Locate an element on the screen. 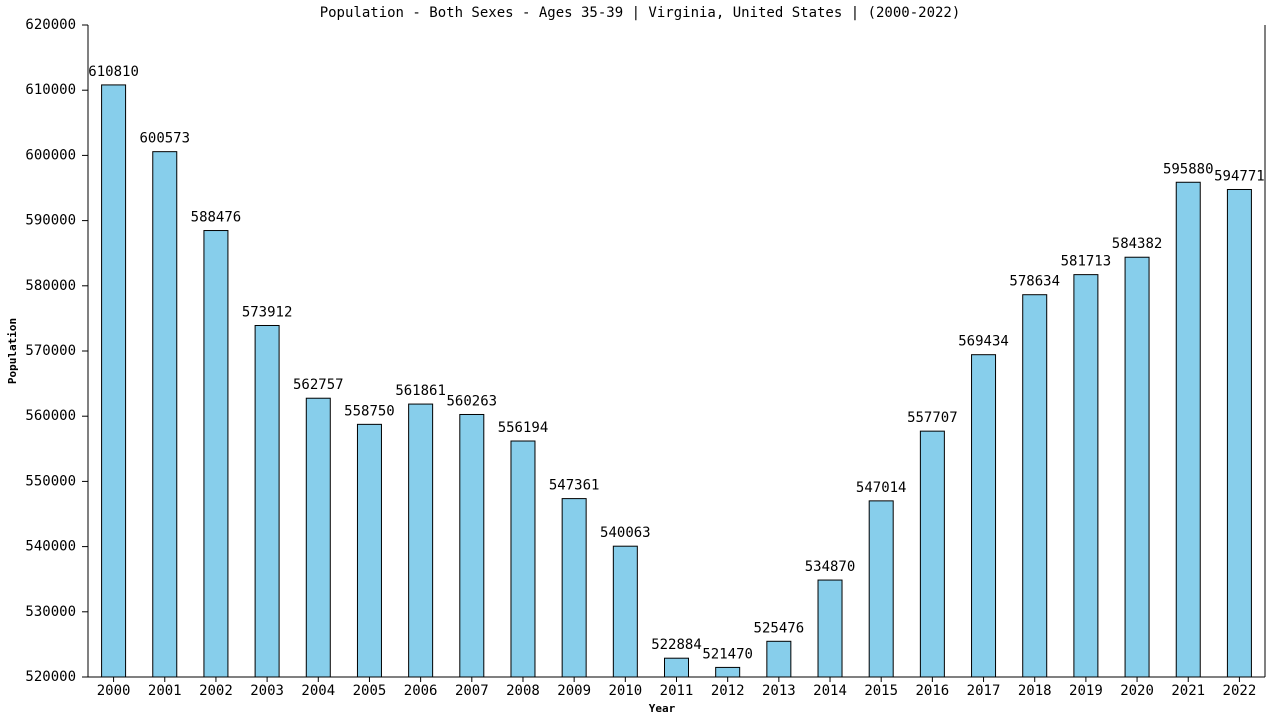 The image size is (1280, 720). x-tick-label: 2015 is located at coordinates (881, 691).